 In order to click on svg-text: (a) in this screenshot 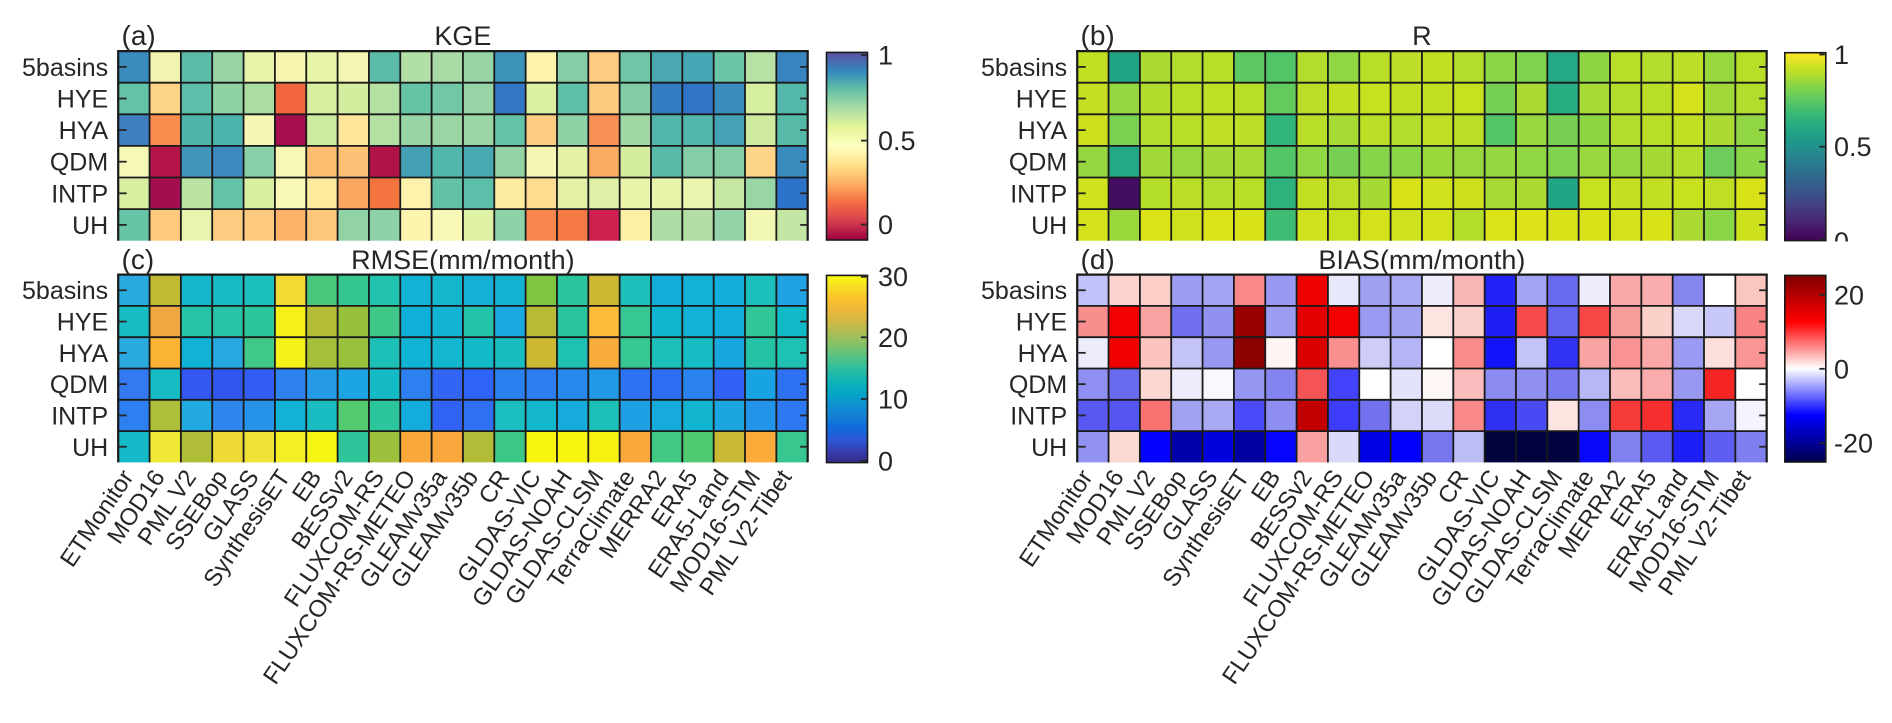, I will do `click(139, 35)`.